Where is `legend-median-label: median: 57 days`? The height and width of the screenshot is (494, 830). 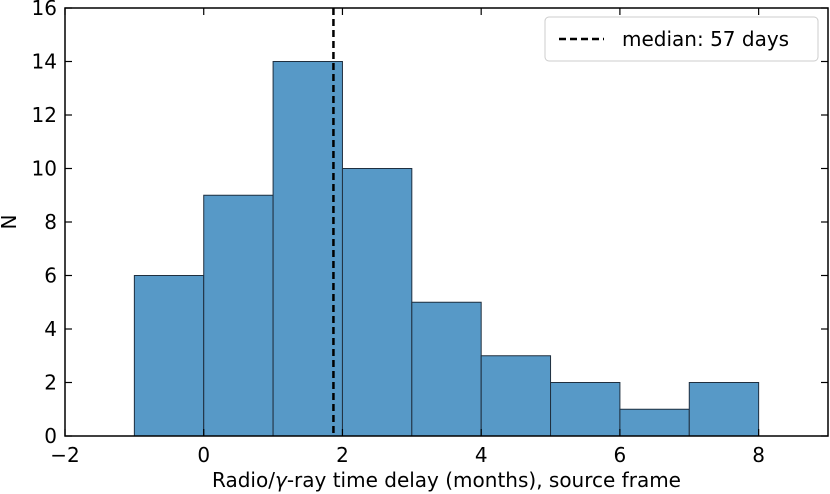 legend-median-label: median: 57 days is located at coordinates (705, 39).